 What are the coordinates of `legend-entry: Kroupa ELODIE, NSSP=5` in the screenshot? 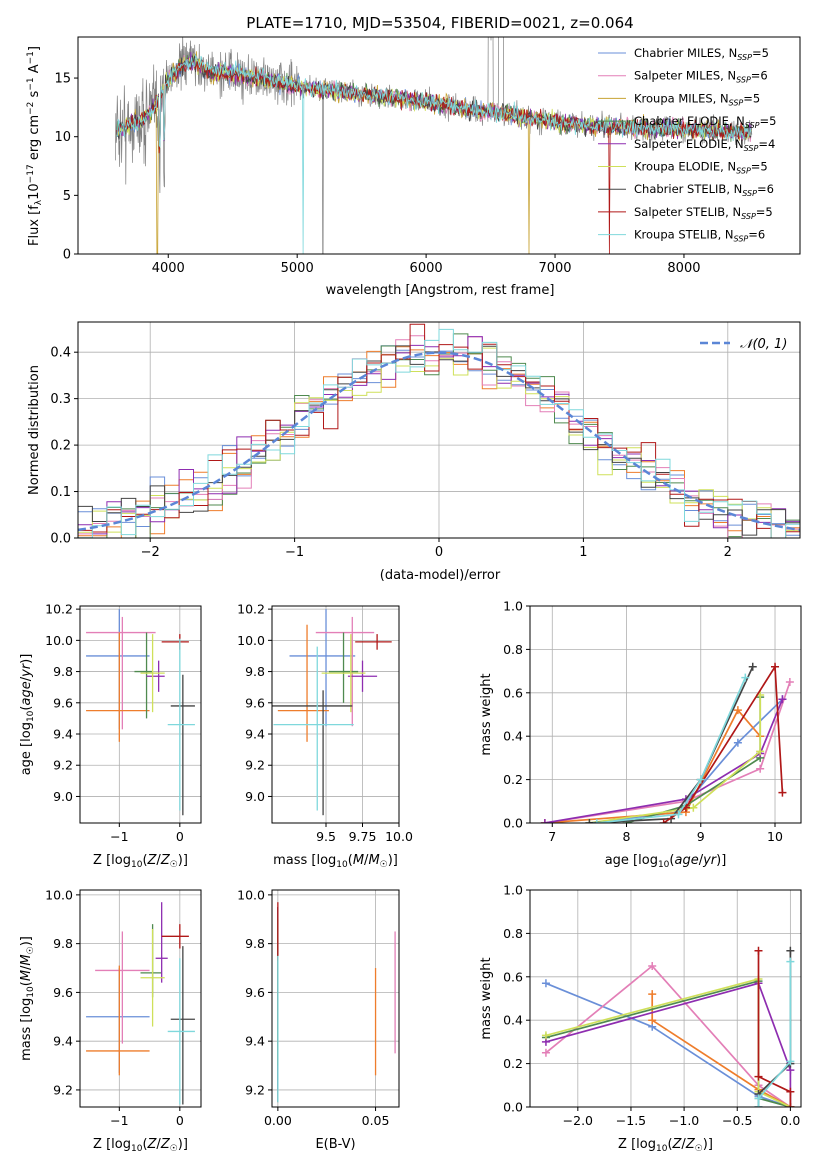 It's located at (701, 168).